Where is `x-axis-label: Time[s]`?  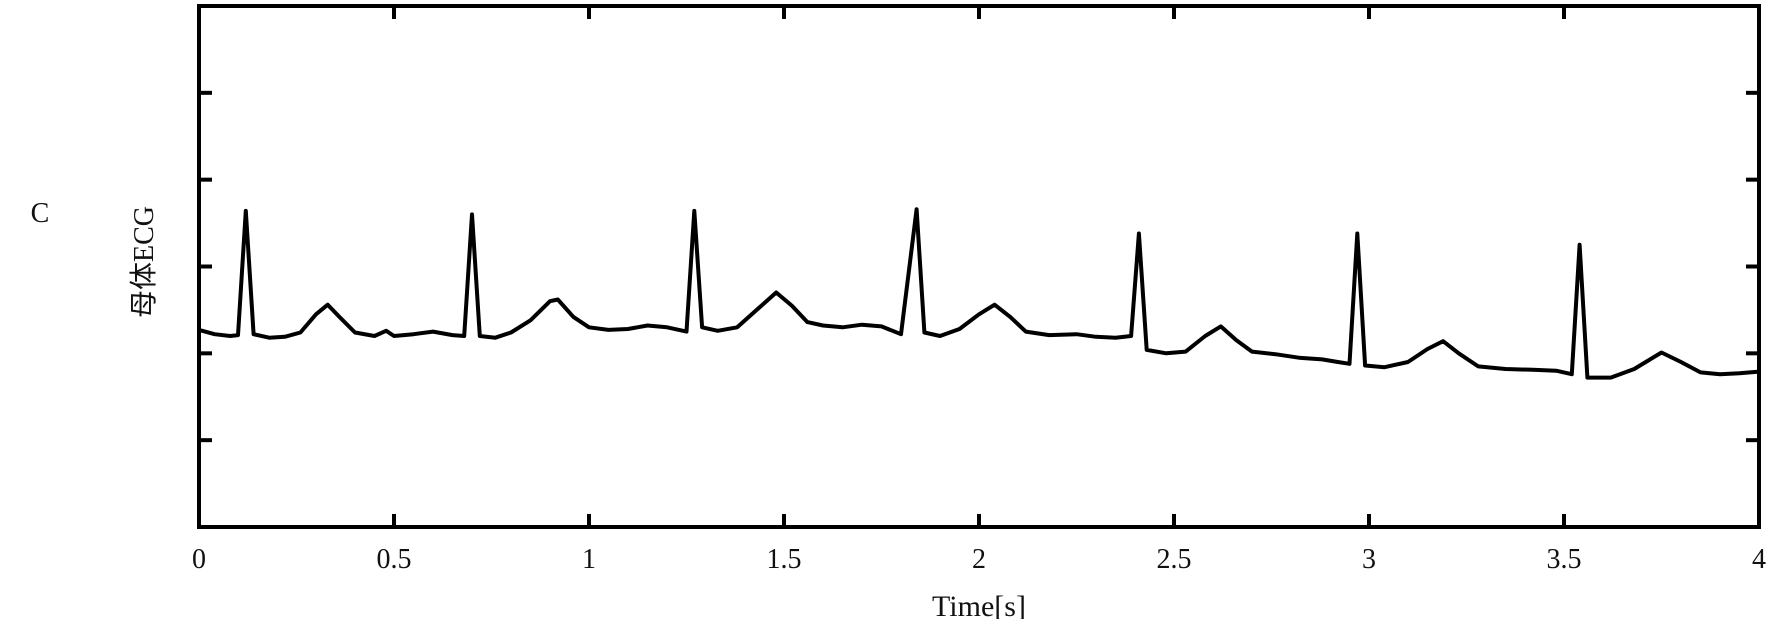 x-axis-label: Time[s] is located at coordinates (979, 604).